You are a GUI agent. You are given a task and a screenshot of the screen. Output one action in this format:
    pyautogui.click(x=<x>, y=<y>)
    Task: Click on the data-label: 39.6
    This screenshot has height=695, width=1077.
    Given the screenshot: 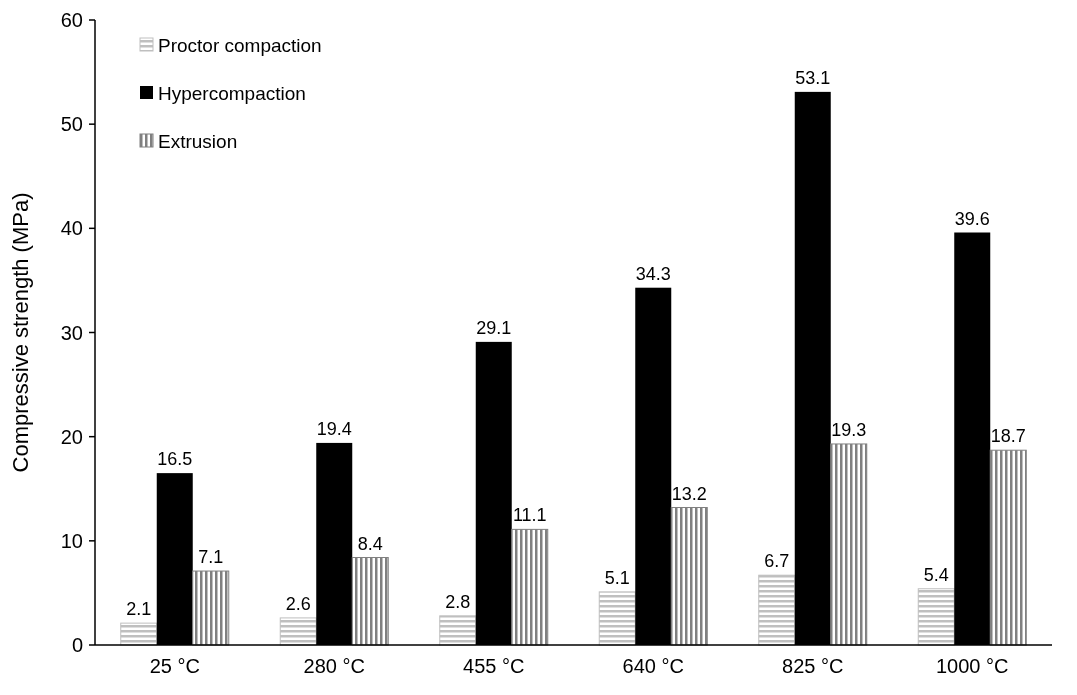 What is the action you would take?
    pyautogui.click(x=972, y=218)
    